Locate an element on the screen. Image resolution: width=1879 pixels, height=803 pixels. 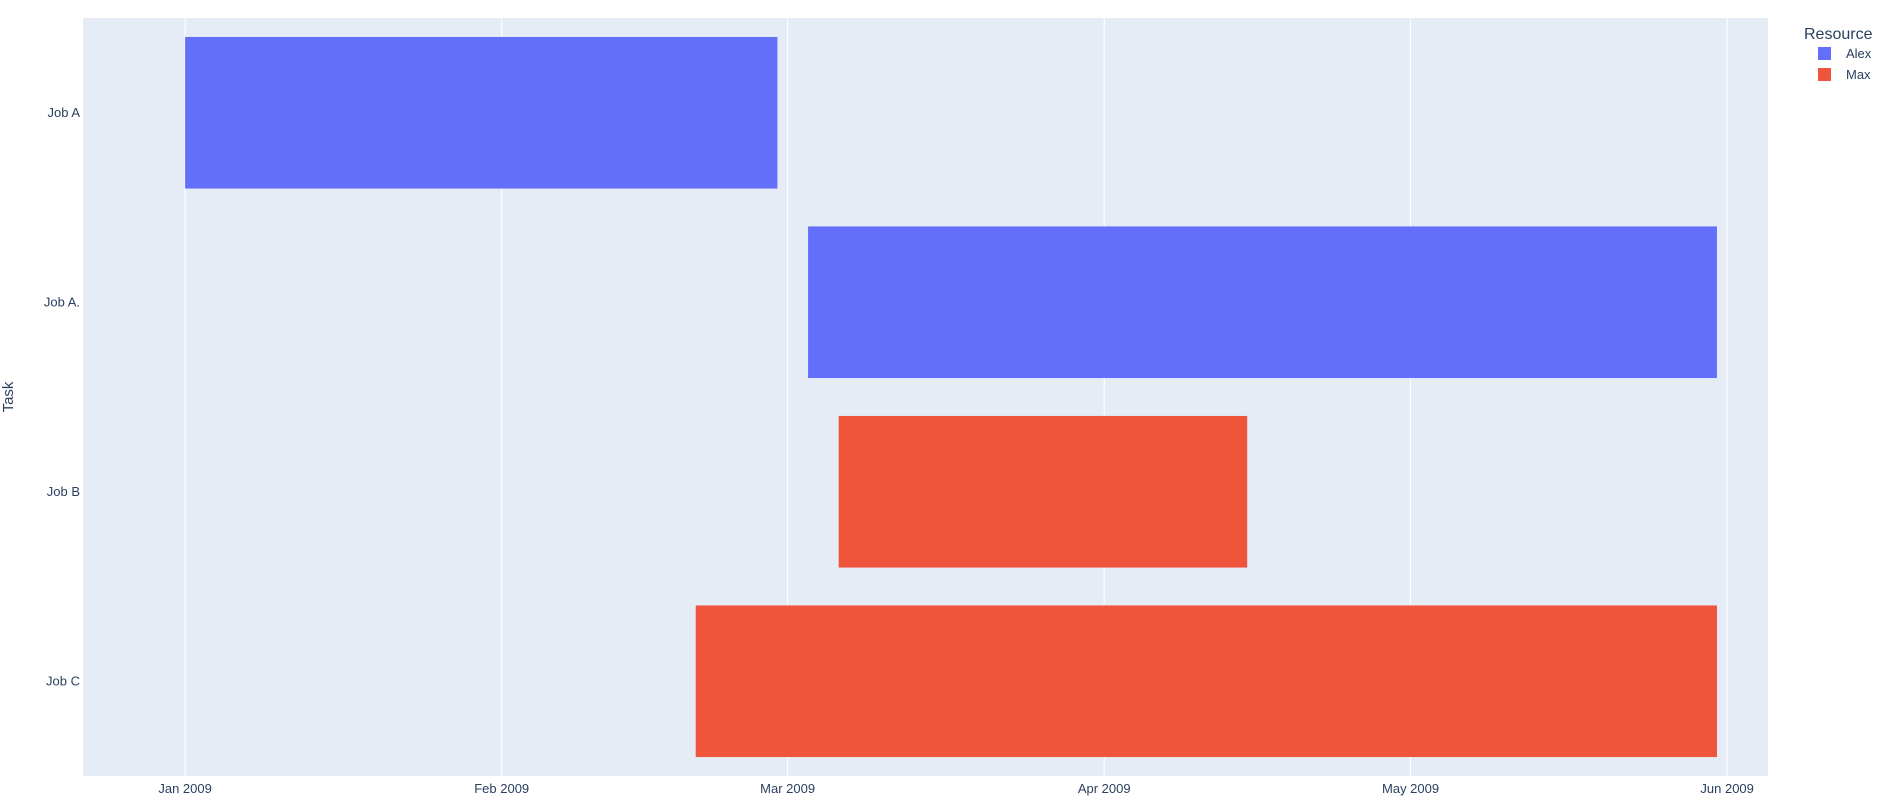
legend-items: Alex Max is located at coordinates (1845, 64).